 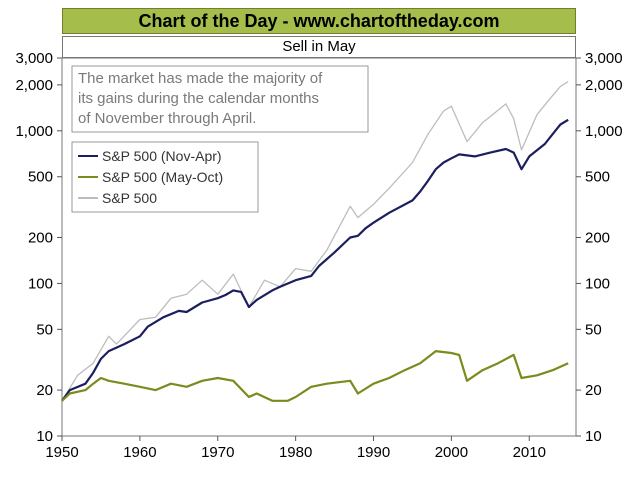 I want to click on y-tick-label-right: 10, so click(x=593, y=436).